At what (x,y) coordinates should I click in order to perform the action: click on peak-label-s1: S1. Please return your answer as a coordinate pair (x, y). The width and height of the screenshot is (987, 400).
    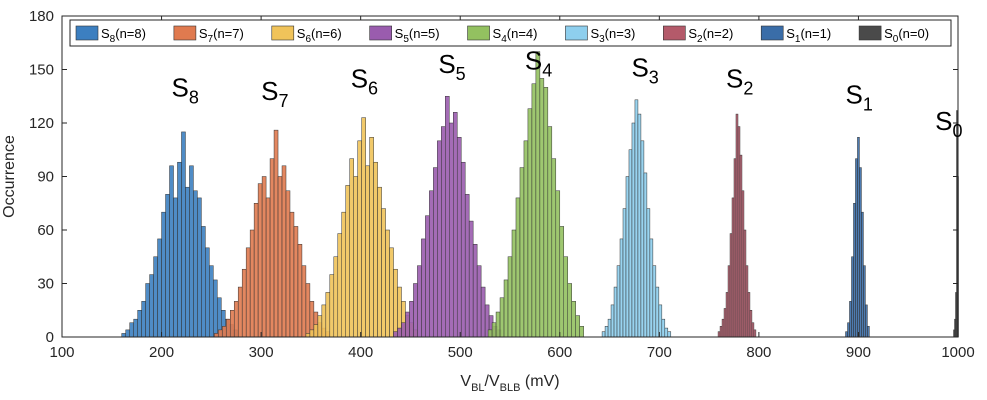
    Looking at the image, I should click on (859, 96).